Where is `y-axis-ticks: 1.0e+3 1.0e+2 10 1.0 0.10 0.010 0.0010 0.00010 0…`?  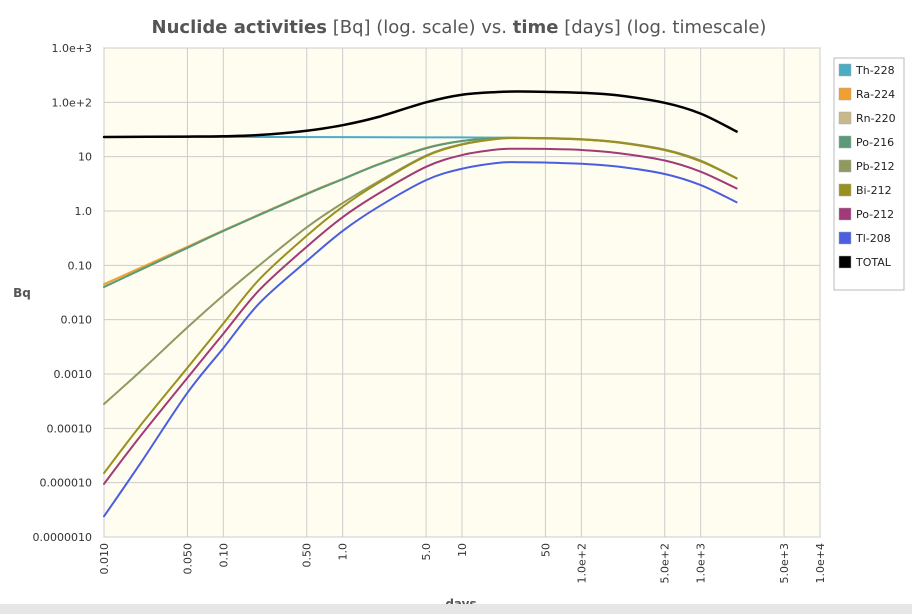
y-axis-ticks: 1.0e+3 1.0e+2 10 1.0 0.10 0.010 0.0010 0.00010 0… is located at coordinates (63, 293).